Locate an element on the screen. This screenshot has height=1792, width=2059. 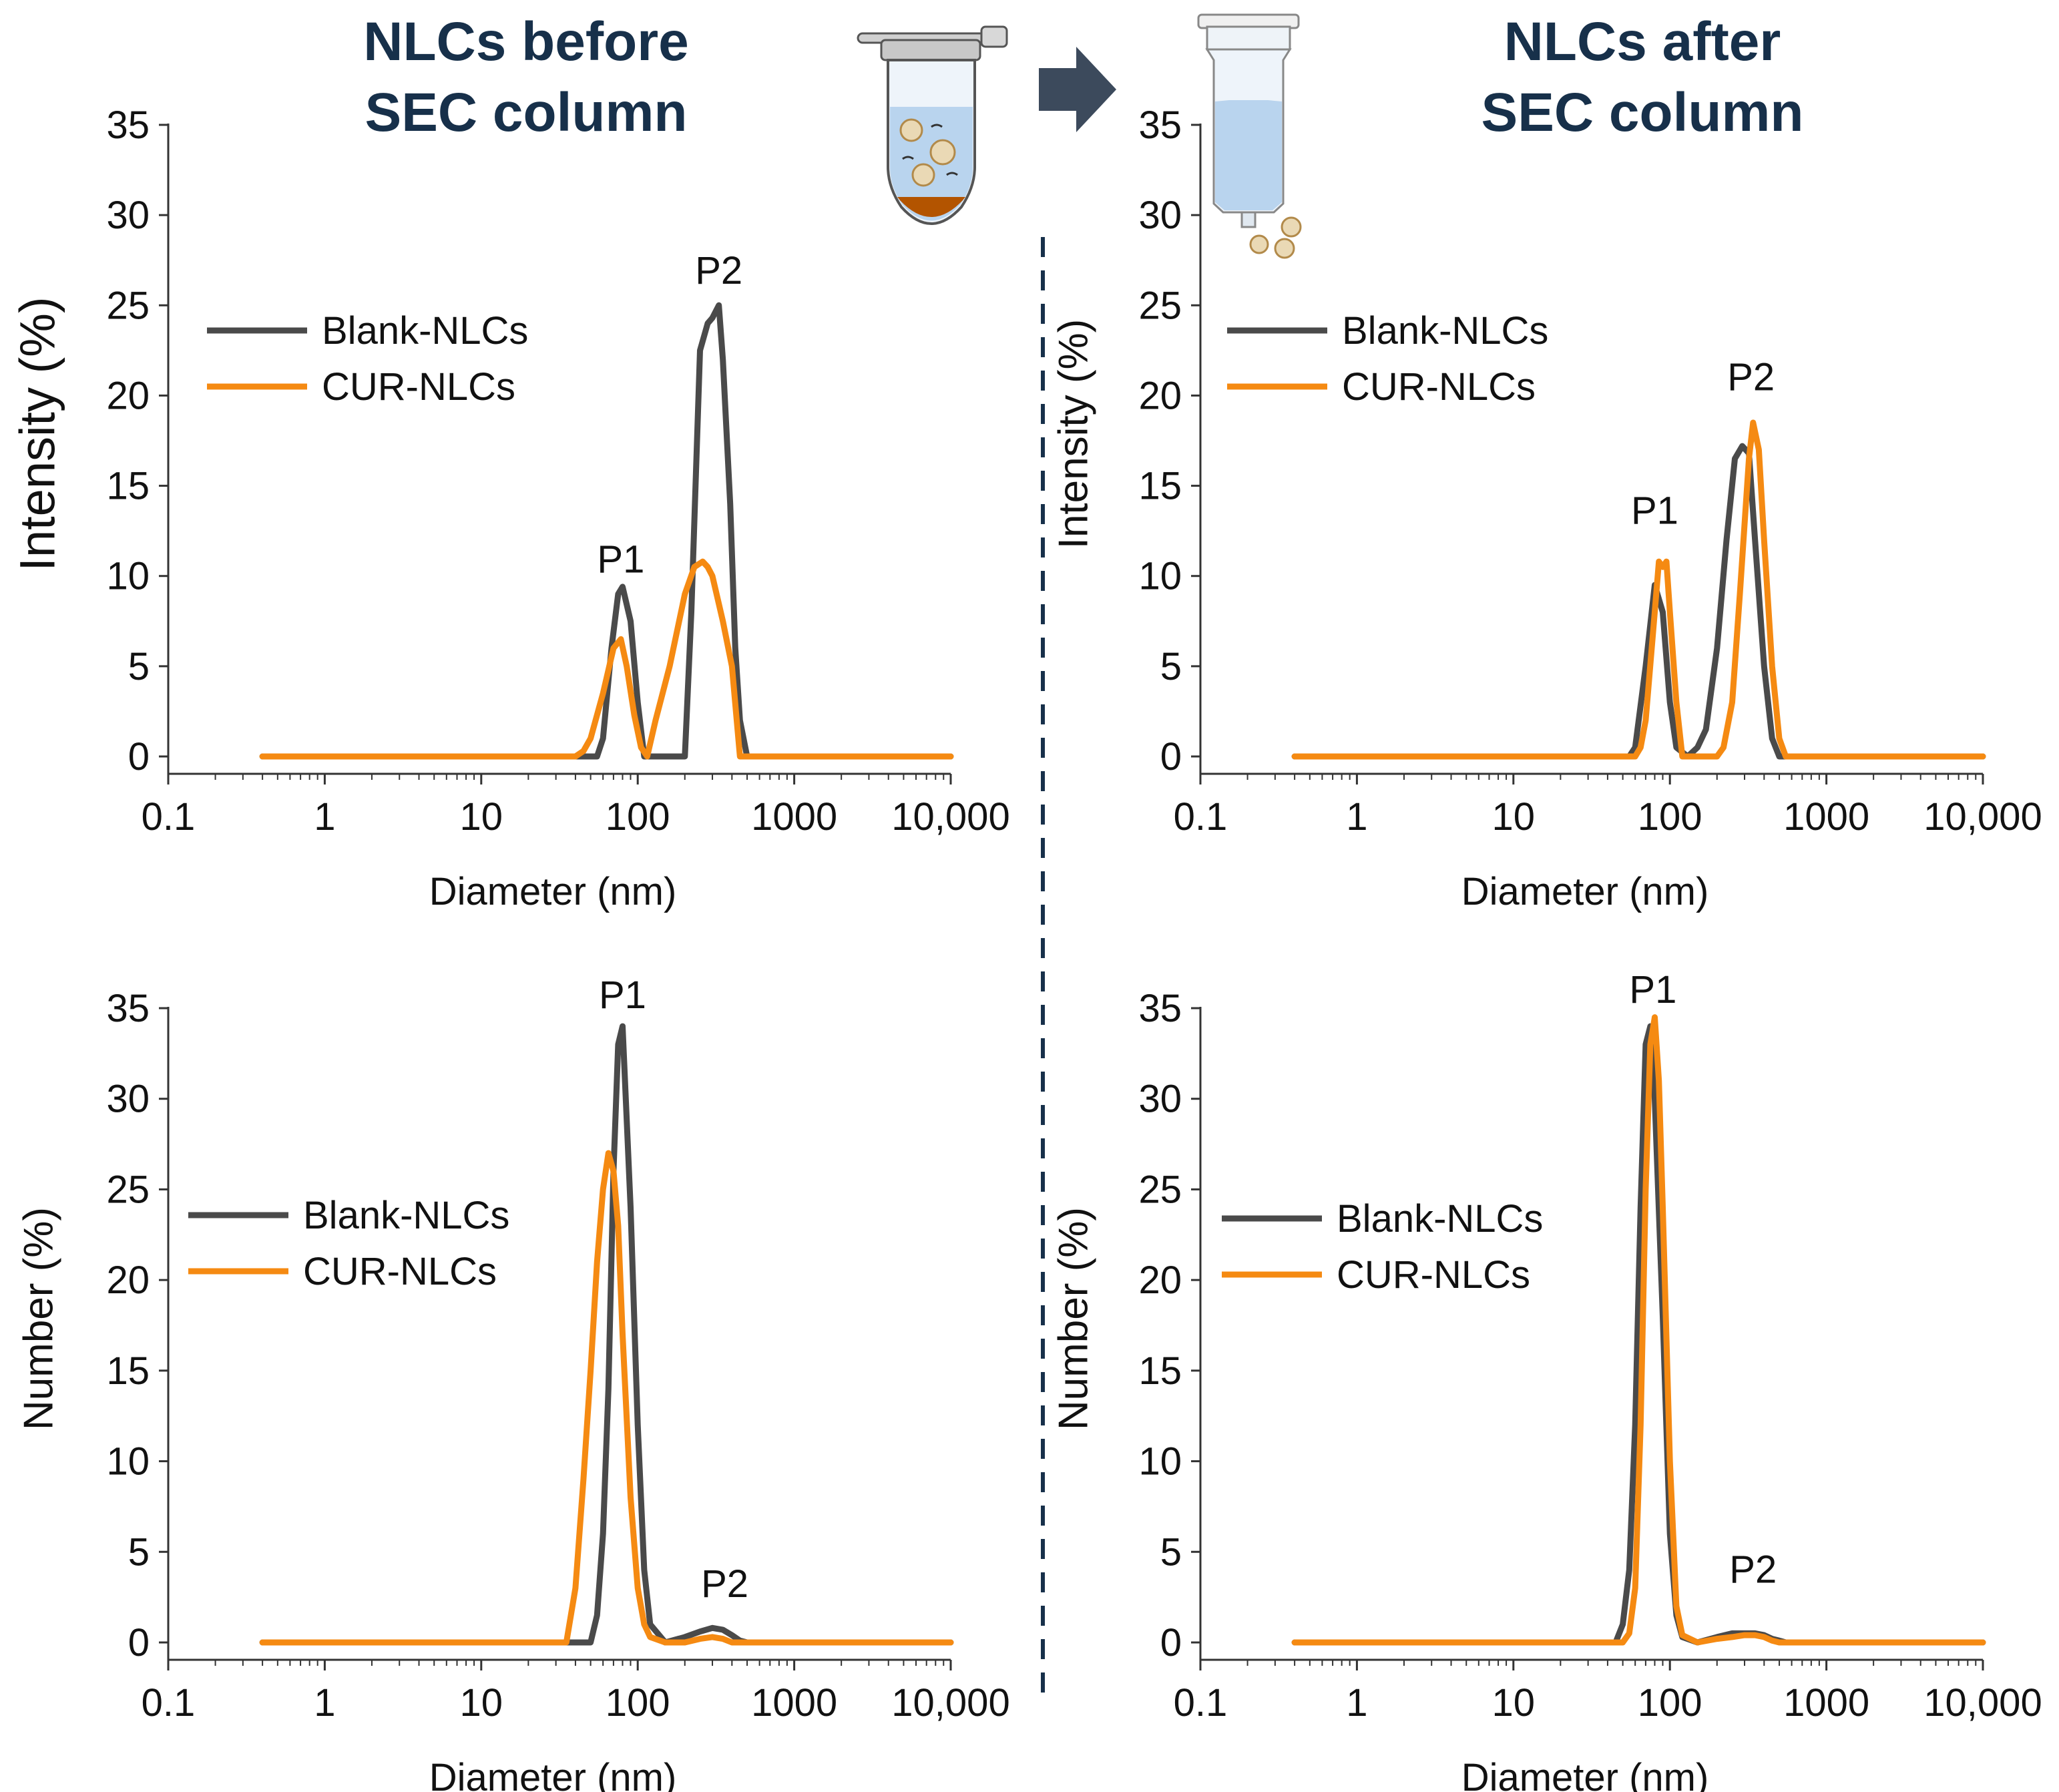
heading-after-line1: NLCs after is located at coordinates (1642, 42).